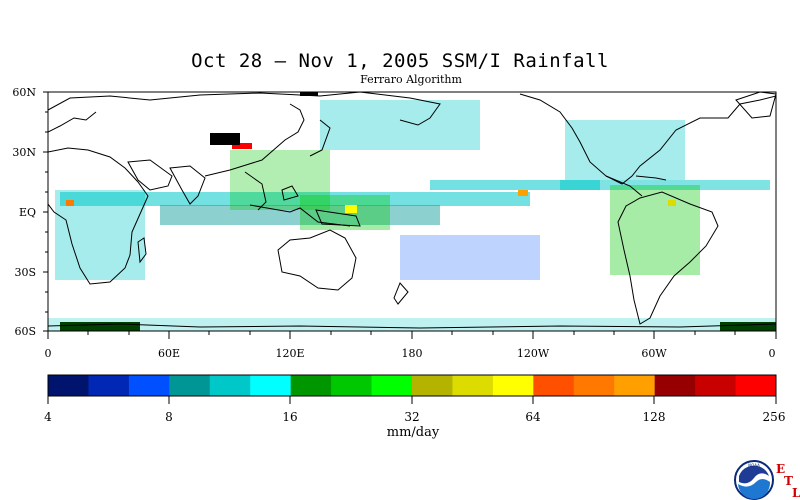 Image resolution: width=800 pixels, height=500 pixels. Describe the element at coordinates (289, 417) in the screenshot. I see `colorbar-tick-label: 16` at that location.